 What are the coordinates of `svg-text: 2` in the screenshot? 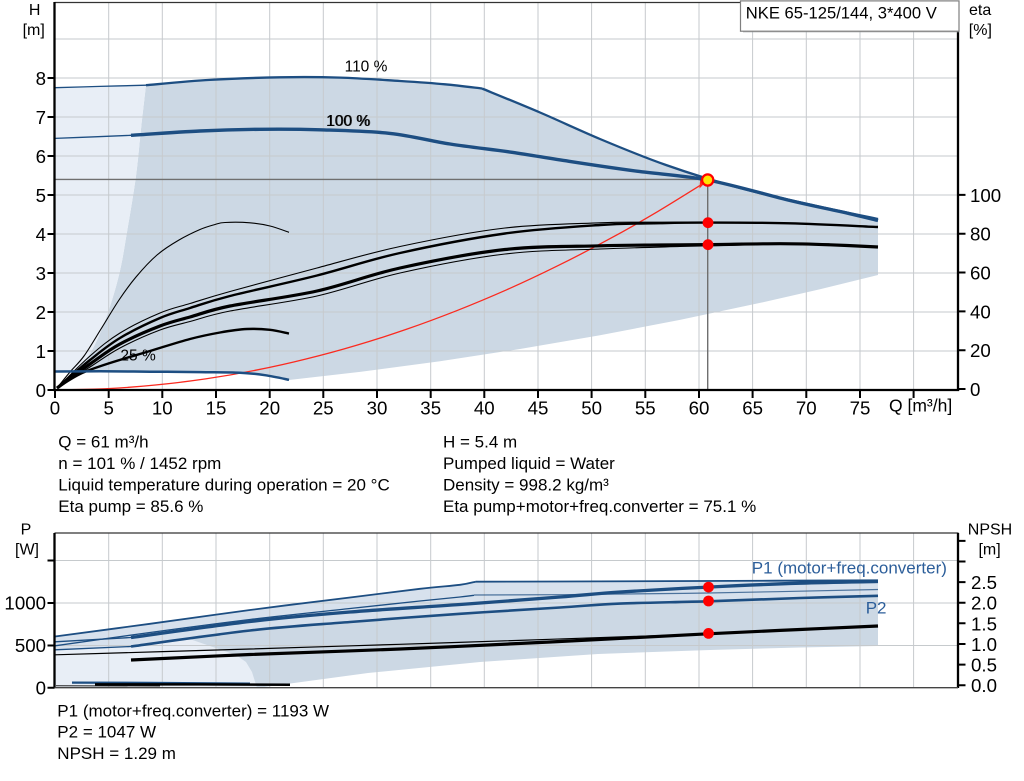 It's located at (41, 312).